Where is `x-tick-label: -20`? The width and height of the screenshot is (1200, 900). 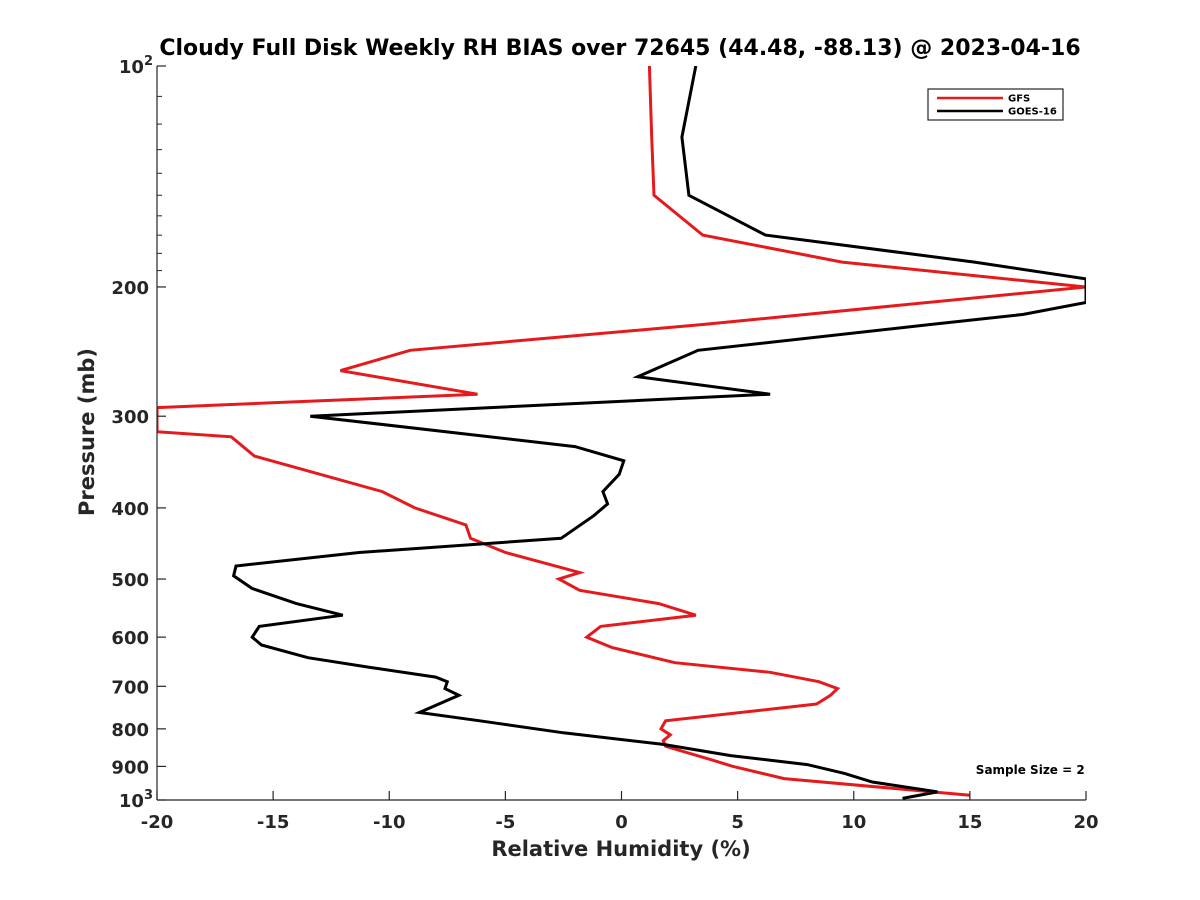 x-tick-label: -20 is located at coordinates (157, 822).